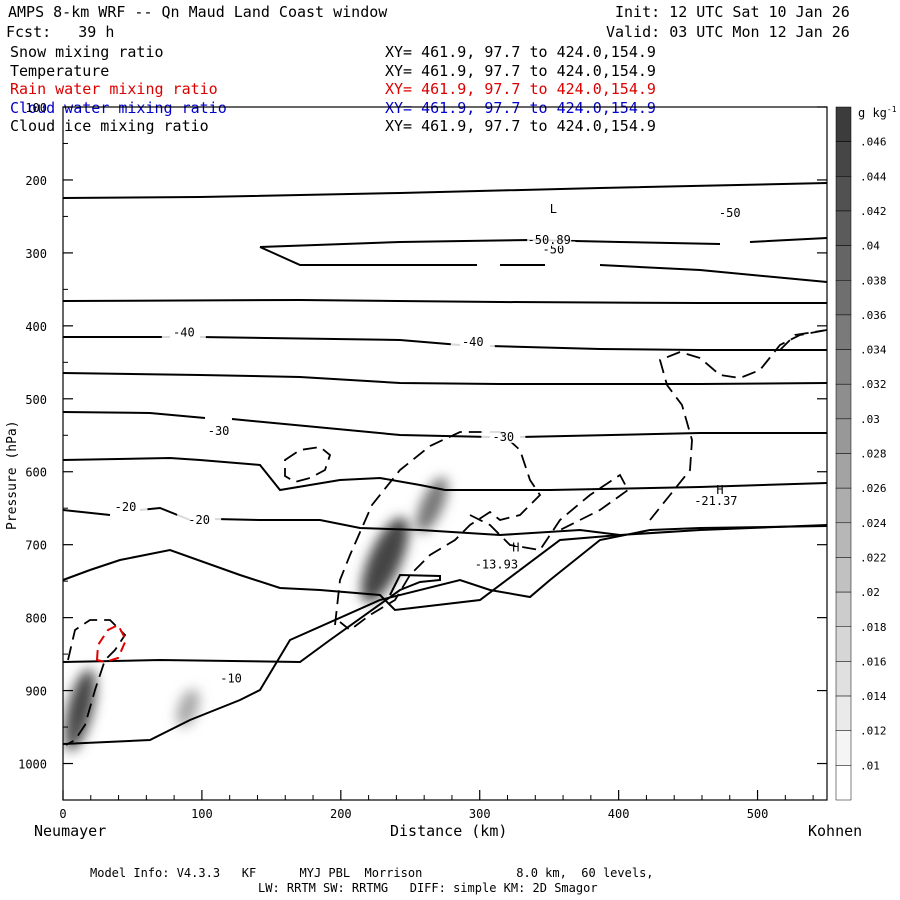 This screenshot has height=900, width=900. Describe the element at coordinates (873, 315) in the screenshot. I see `colorbar-level-label: .036` at that location.